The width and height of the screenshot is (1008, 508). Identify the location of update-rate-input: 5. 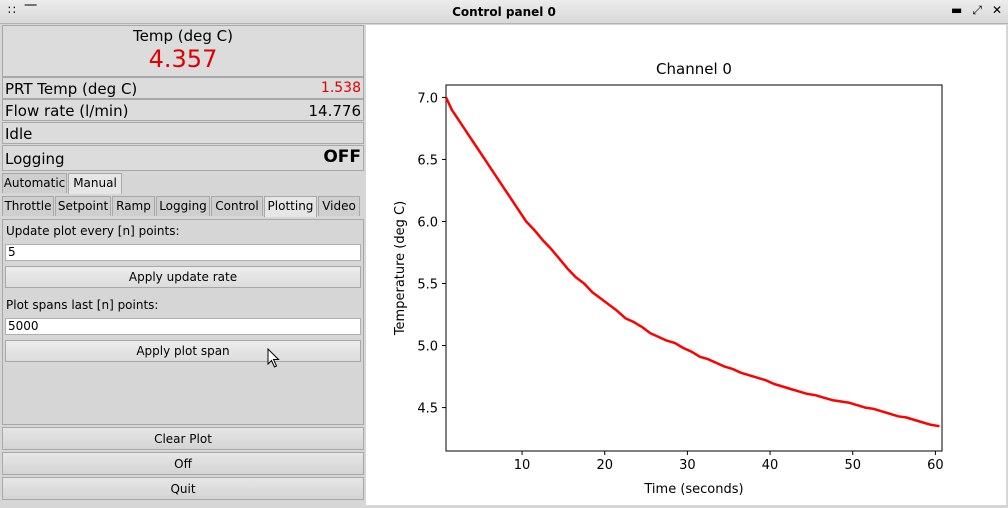
(183, 252).